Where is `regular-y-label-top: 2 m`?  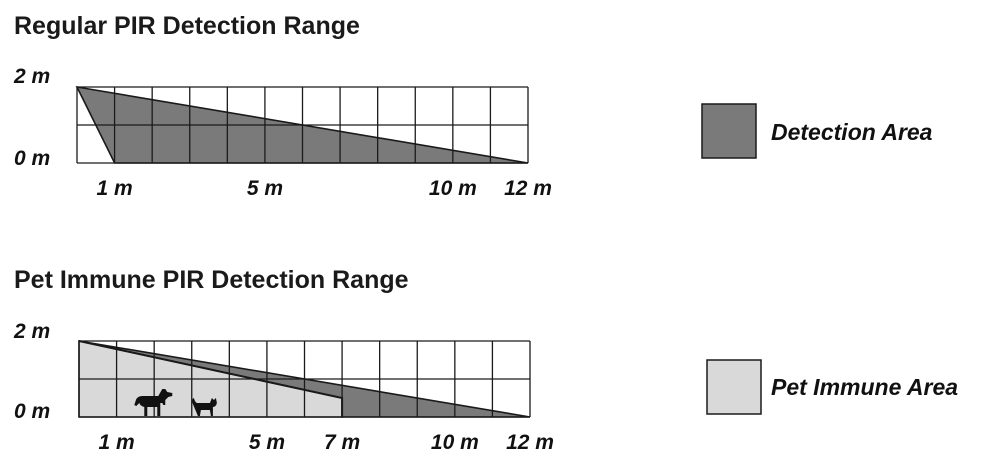 regular-y-label-top: 2 m is located at coordinates (31, 76).